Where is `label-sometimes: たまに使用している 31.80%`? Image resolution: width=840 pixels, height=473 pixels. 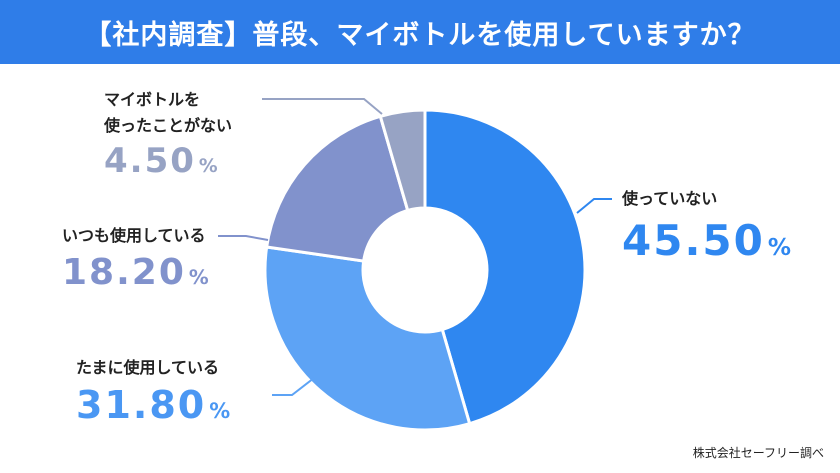
label-sometimes: たまに使用している 31.80% is located at coordinates (153, 394).